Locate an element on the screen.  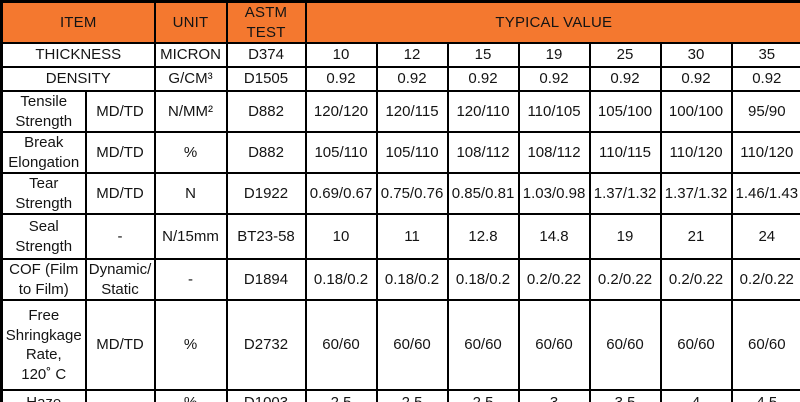
value-cell: 0.69/0.67 is located at coordinates (341, 193).